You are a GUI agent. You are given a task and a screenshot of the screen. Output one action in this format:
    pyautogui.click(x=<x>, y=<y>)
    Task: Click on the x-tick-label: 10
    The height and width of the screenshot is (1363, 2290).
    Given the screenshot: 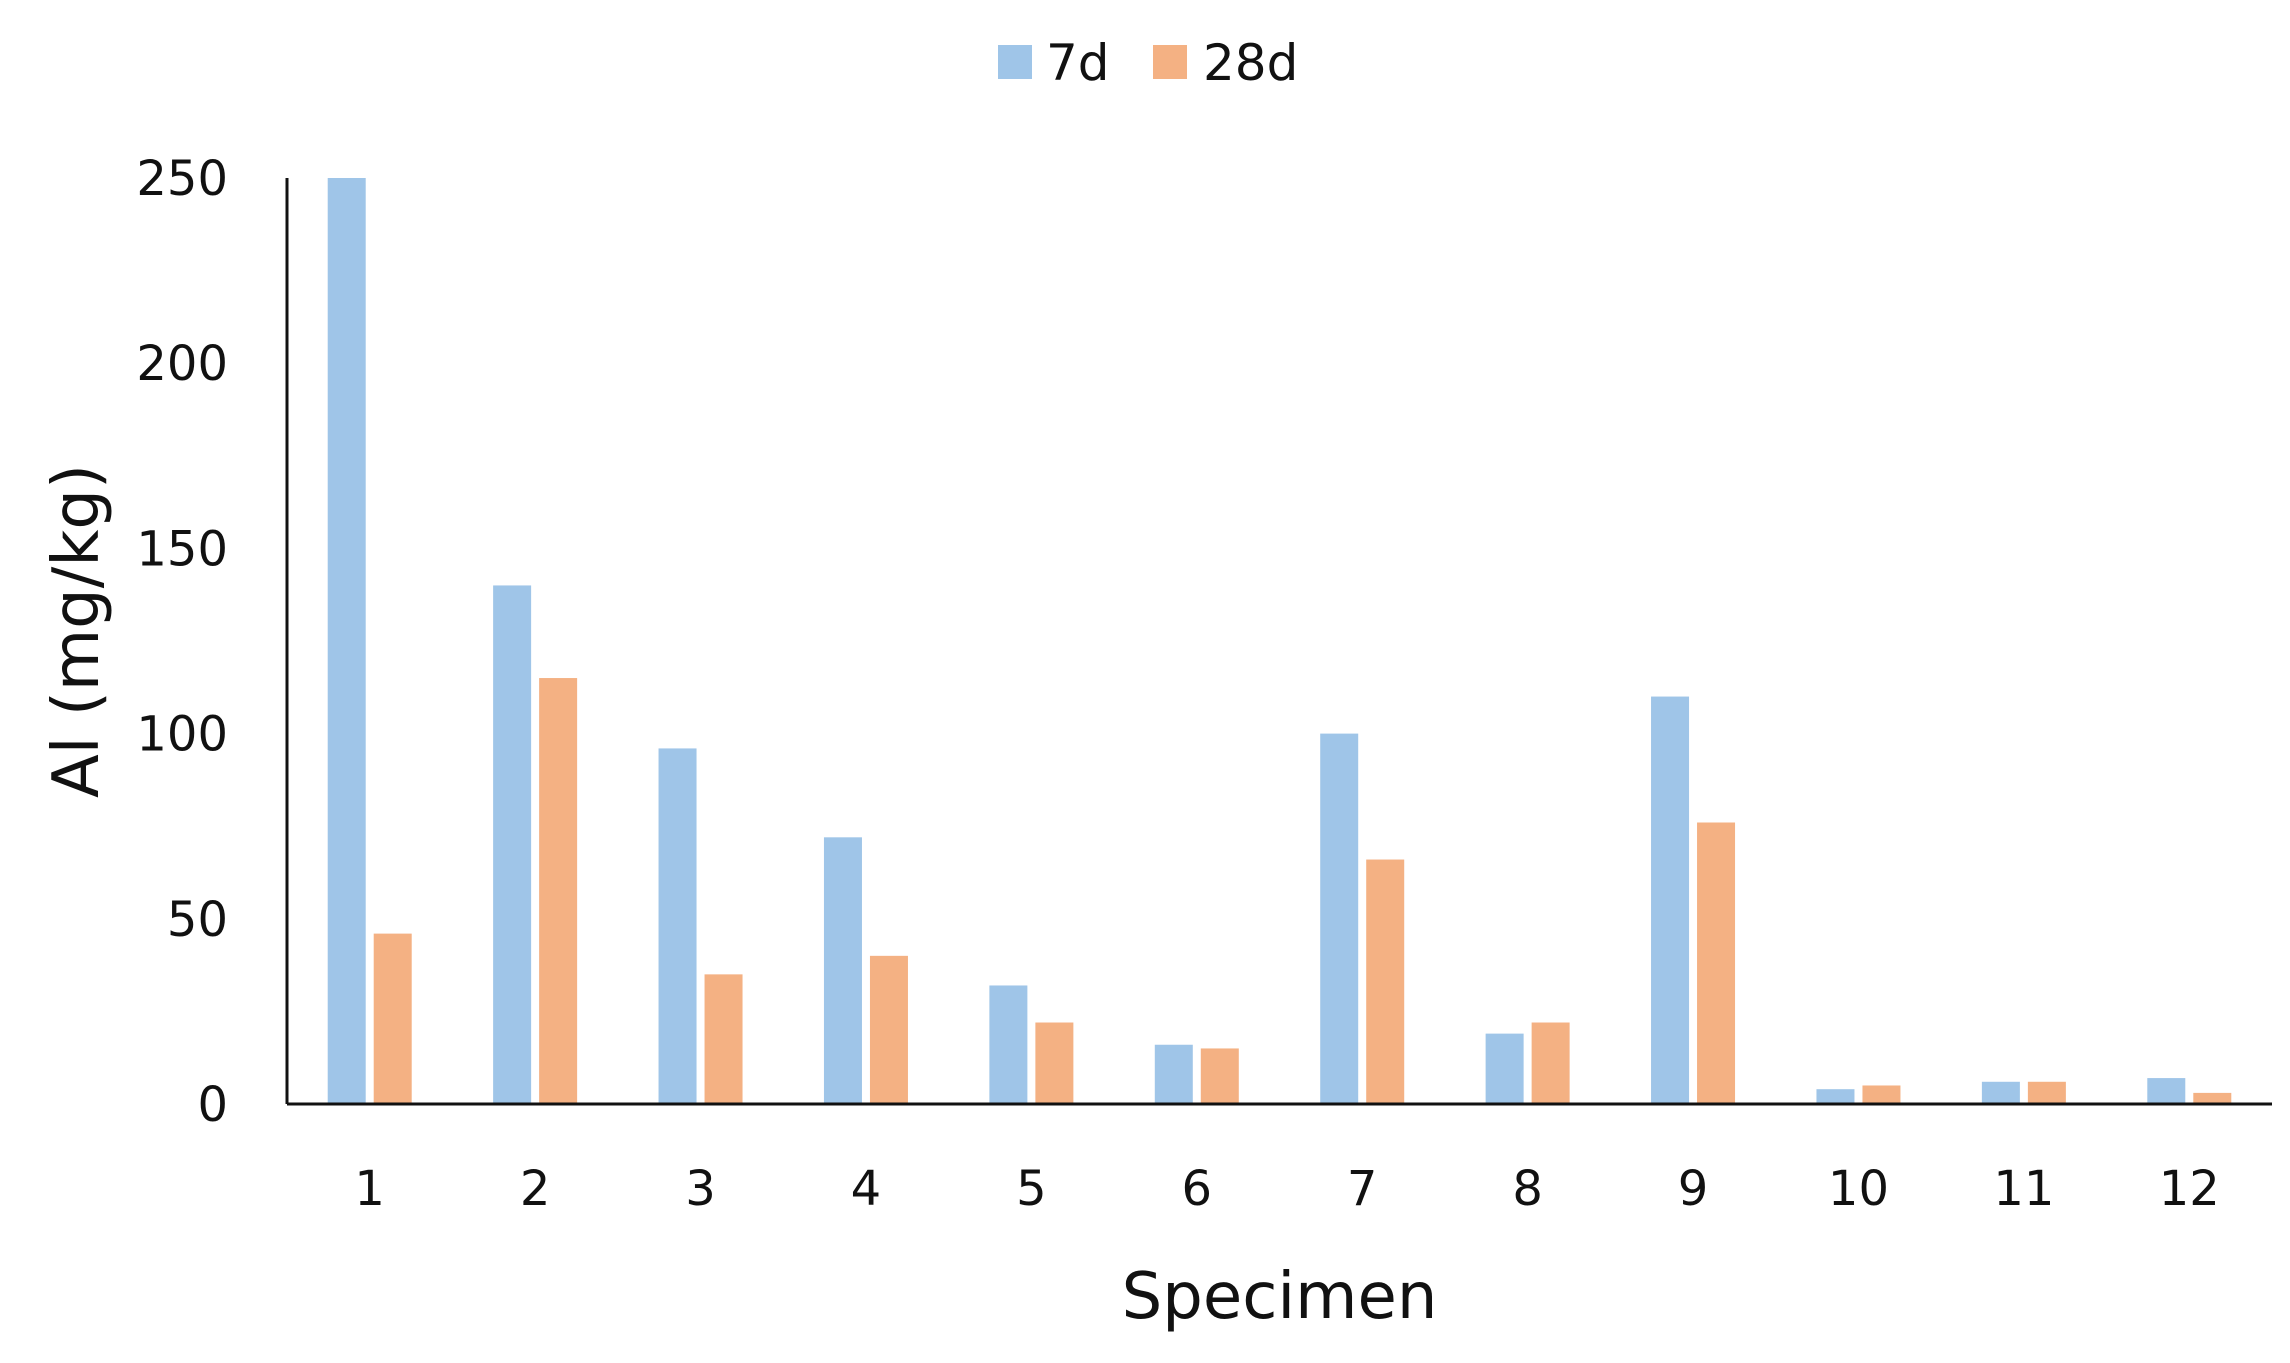 What is the action you would take?
    pyautogui.click(x=1858, y=1189)
    